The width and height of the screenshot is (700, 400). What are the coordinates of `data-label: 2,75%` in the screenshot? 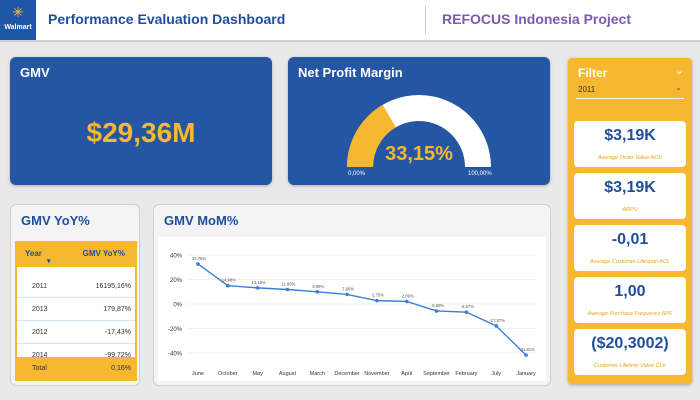 It's located at (378, 295).